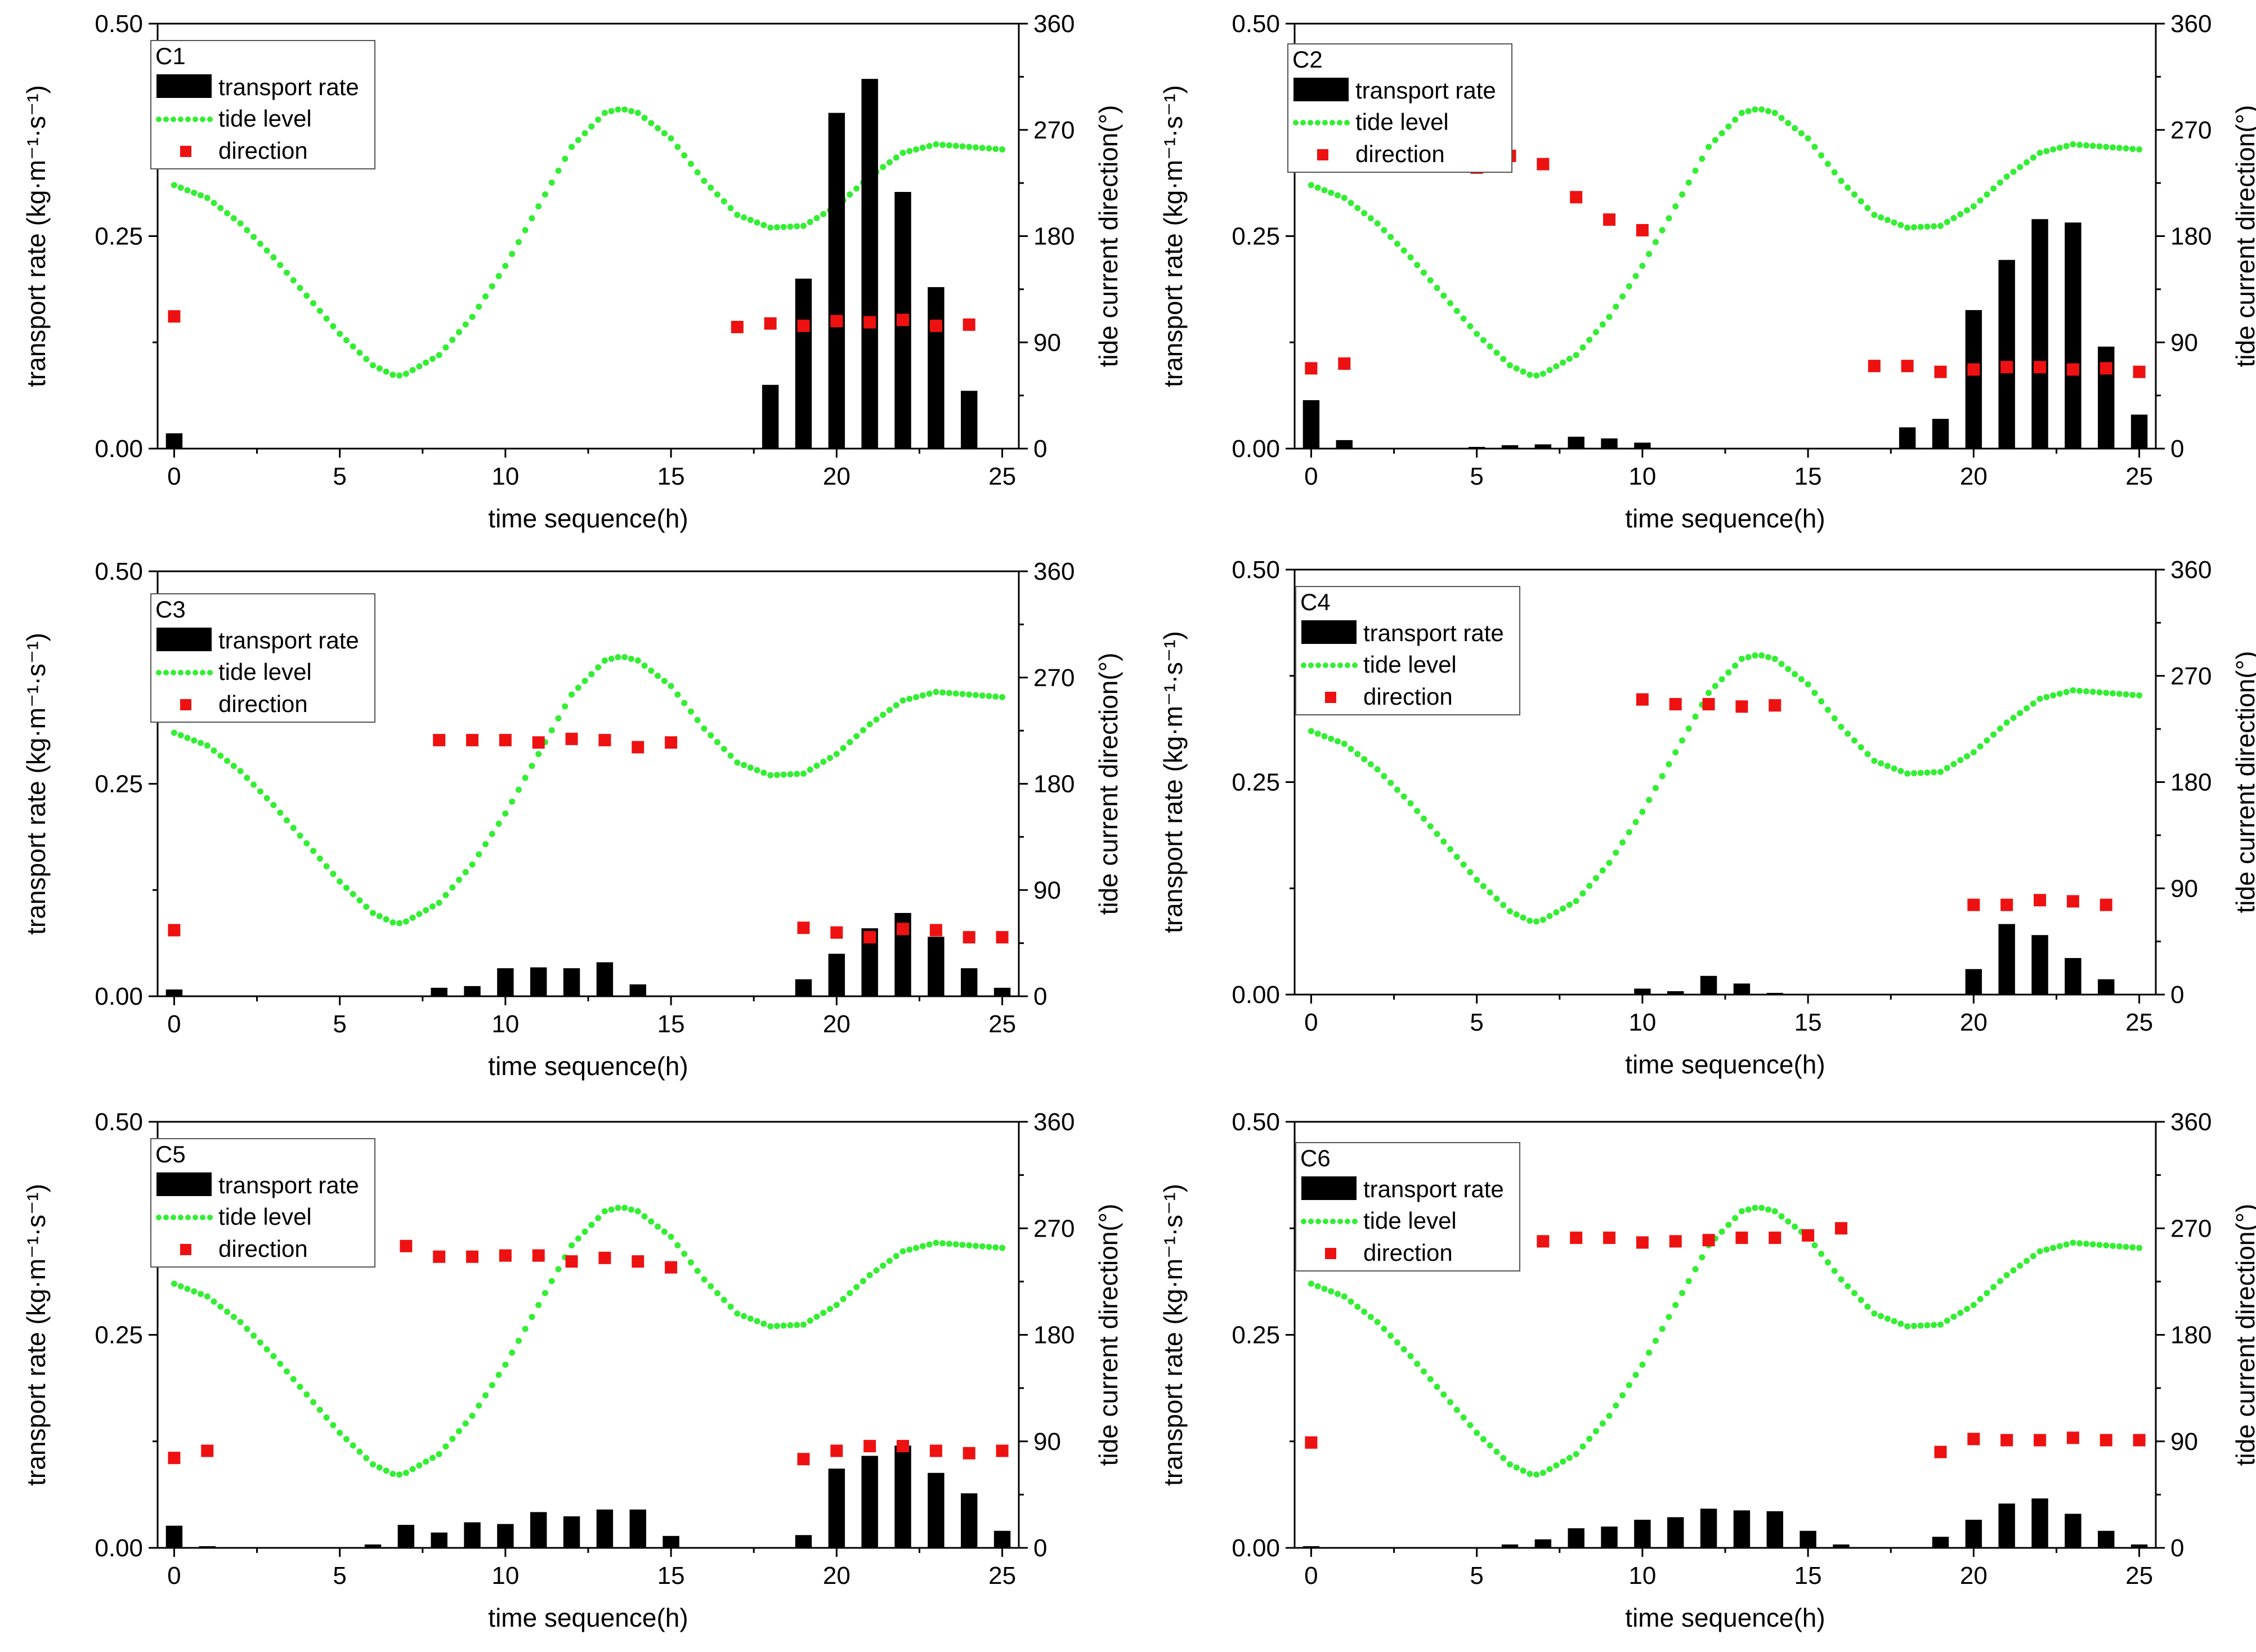  I want to click on legend-swatch-direction, so click(185, 705).